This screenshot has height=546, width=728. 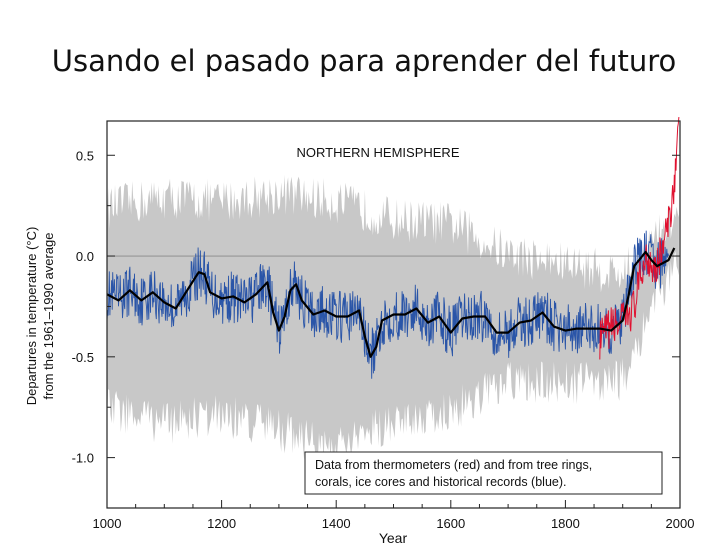 I want to click on annotation-box, so click(x=483, y=473).